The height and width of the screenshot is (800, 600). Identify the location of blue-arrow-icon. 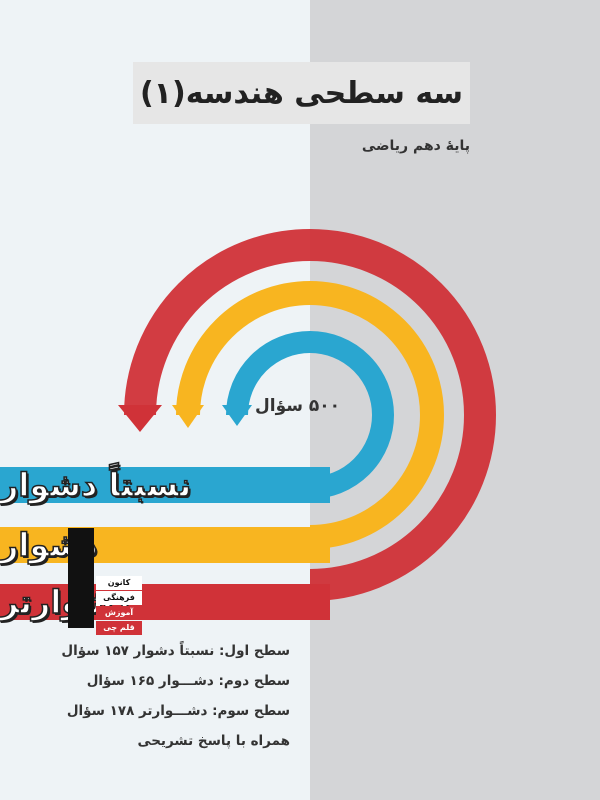
(237, 415).